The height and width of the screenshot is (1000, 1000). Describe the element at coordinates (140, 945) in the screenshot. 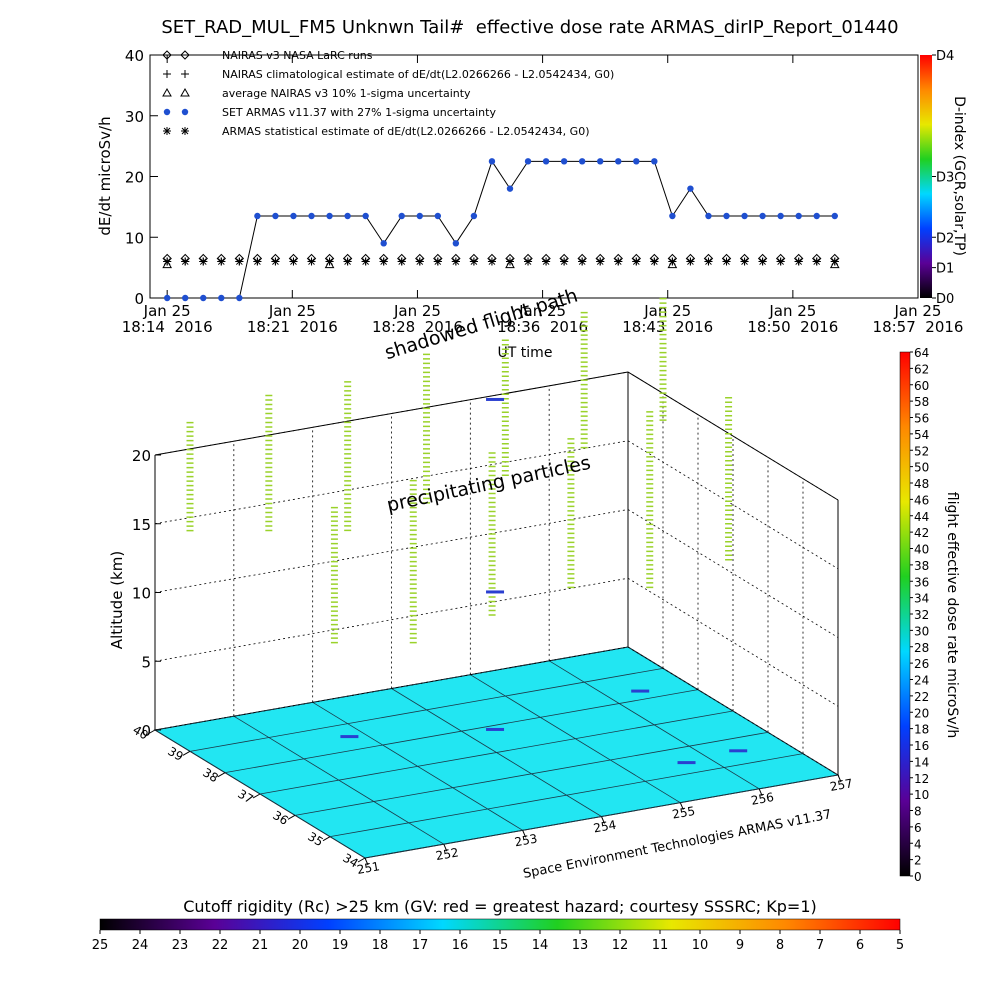

I see `cutoff-colorbar-tick-label: 24` at that location.